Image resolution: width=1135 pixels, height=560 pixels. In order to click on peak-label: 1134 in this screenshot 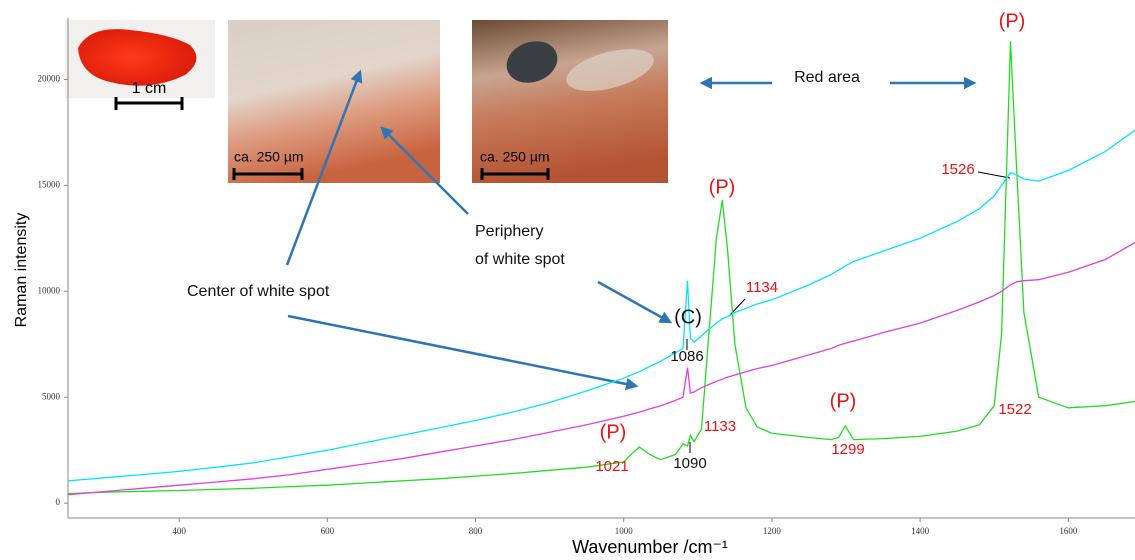, I will do `click(762, 287)`.